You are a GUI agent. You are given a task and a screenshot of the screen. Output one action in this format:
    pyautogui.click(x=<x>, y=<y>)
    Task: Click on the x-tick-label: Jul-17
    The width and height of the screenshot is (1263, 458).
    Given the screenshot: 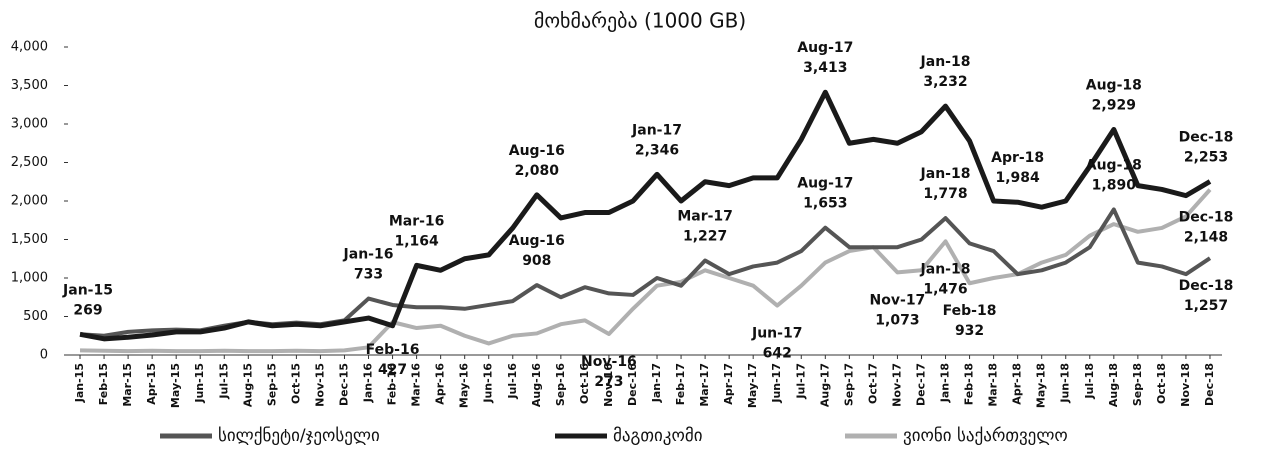 What is the action you would take?
    pyautogui.click(x=800, y=381)
    